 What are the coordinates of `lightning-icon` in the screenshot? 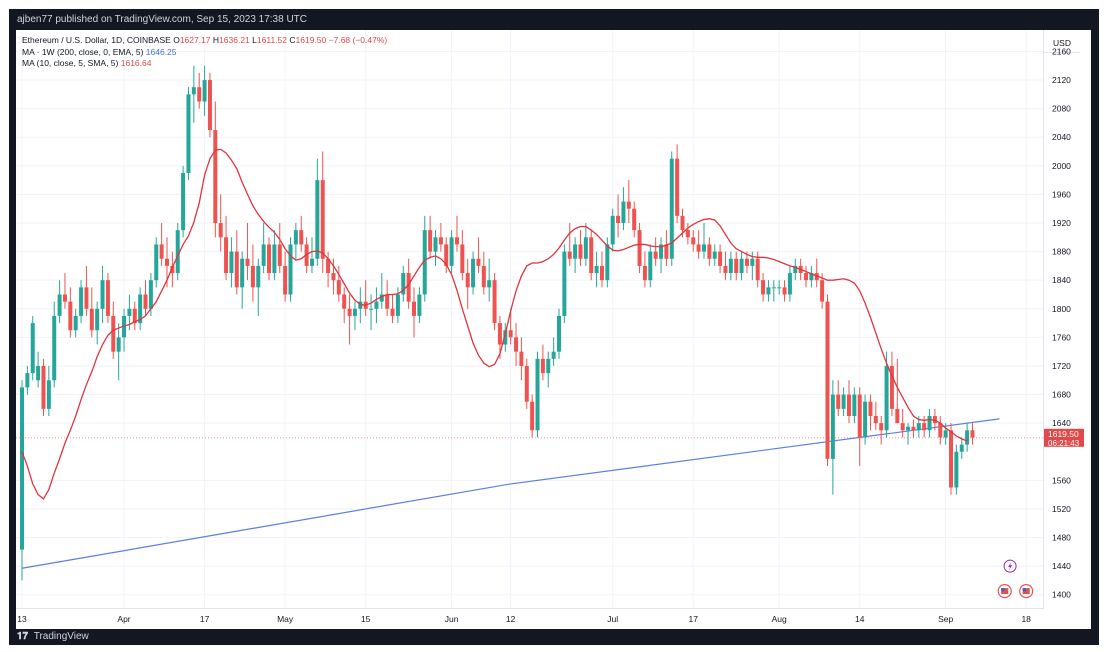 It's located at (1010, 566).